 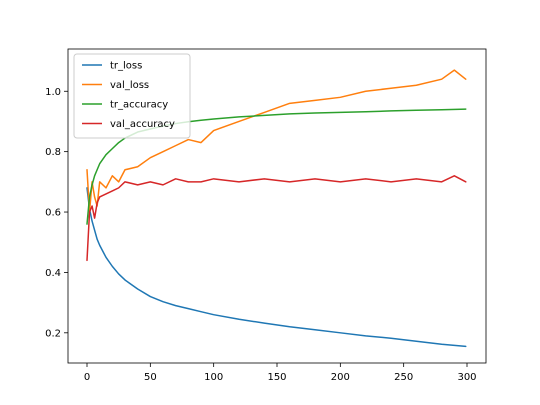 I want to click on x-tick-label: 200, so click(x=340, y=377).